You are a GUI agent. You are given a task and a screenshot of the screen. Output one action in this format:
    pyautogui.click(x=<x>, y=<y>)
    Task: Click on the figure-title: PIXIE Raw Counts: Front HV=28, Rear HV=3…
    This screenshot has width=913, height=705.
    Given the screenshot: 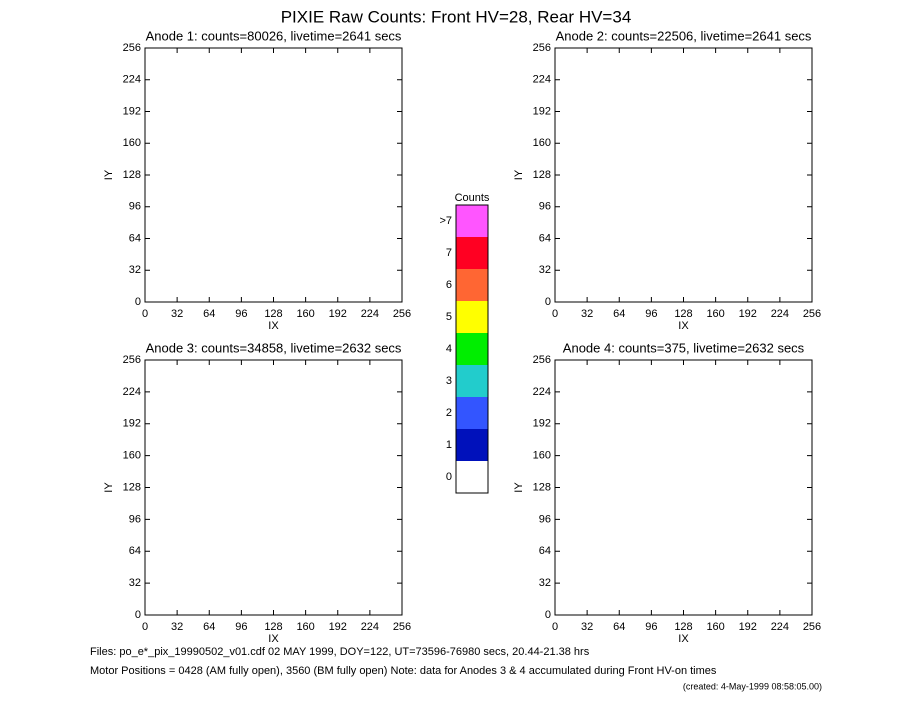 What is the action you would take?
    pyautogui.click(x=456, y=16)
    